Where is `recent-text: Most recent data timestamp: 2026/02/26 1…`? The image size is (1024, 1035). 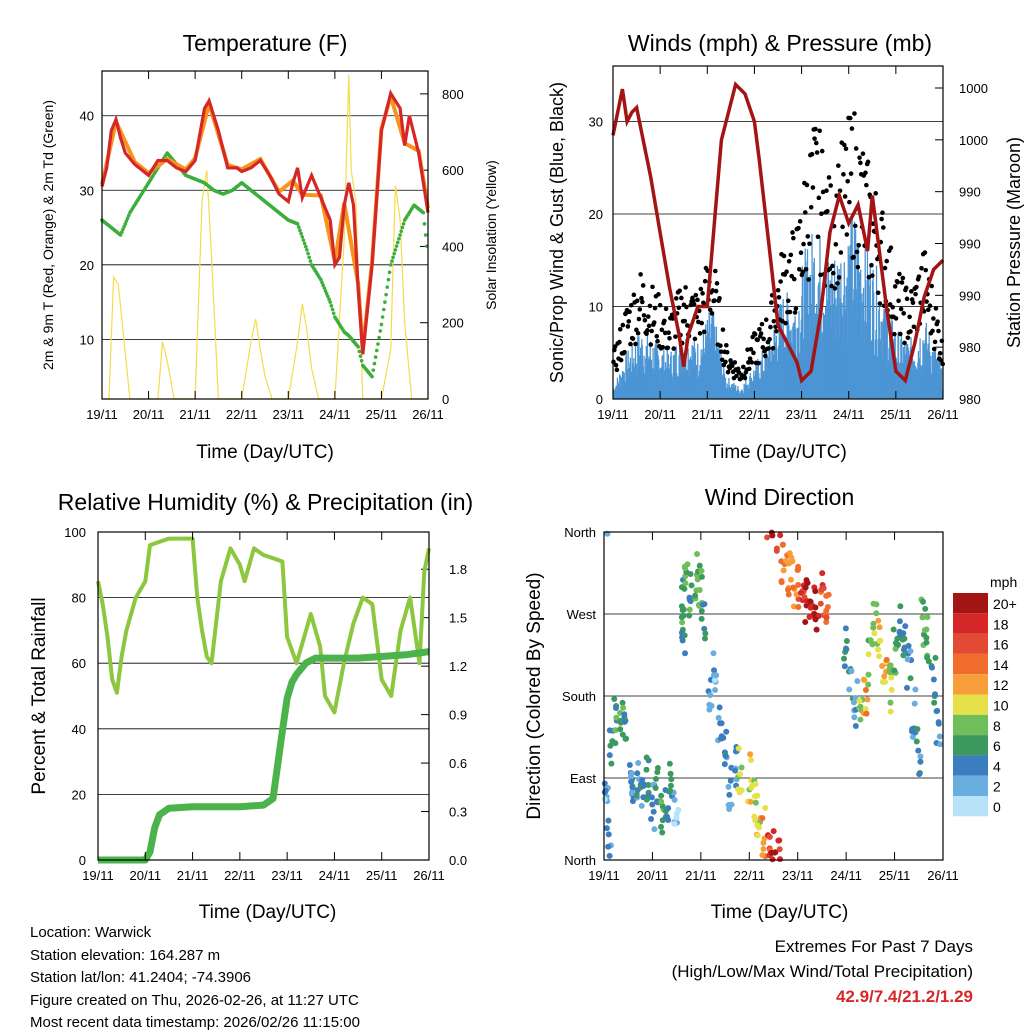
recent-text: Most recent data timestamp: 2026/02/26 1… is located at coordinates (195, 1022).